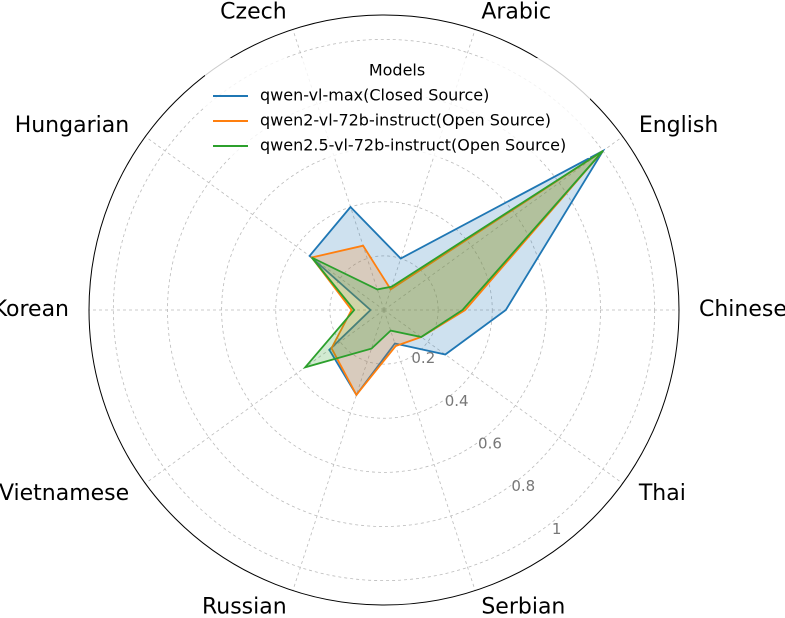 The image size is (785, 618). Describe the element at coordinates (405, 120) in the screenshot. I see `legend-label: qwen2-vl-72b-instruct(Open Source)` at that location.